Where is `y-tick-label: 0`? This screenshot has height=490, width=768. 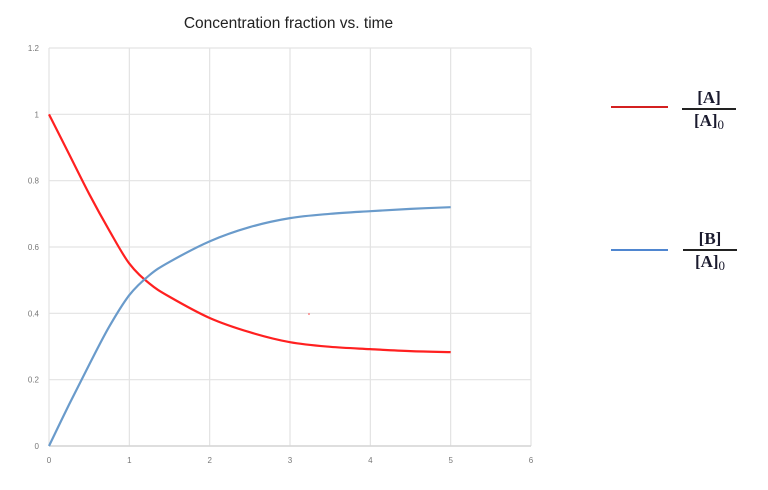 y-tick-label: 0 is located at coordinates (37, 446).